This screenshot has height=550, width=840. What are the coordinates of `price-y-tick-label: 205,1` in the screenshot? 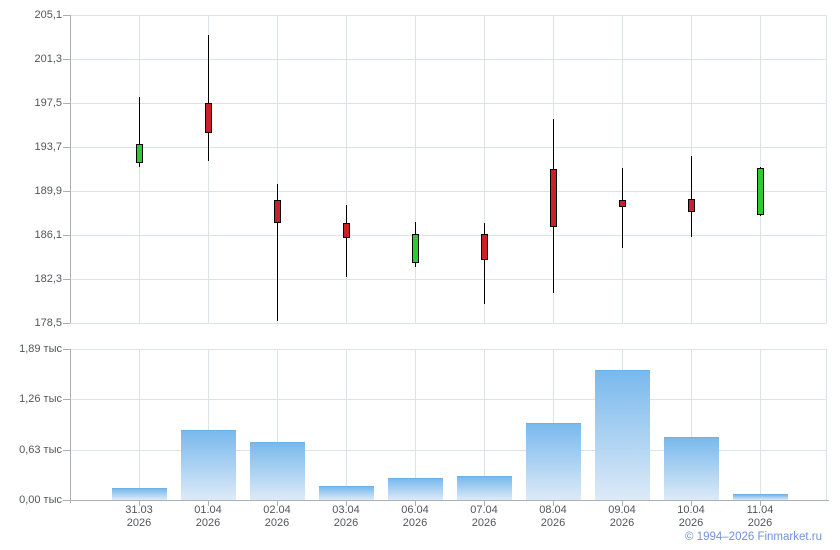 It's located at (48, 15).